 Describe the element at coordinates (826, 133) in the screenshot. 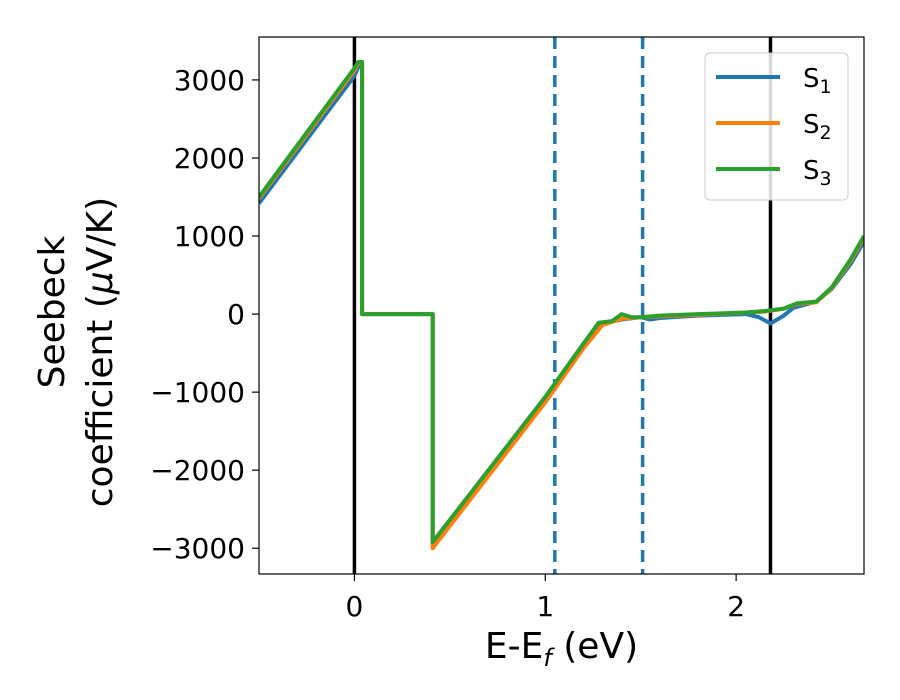

I see `legend-label-sub: 2` at that location.